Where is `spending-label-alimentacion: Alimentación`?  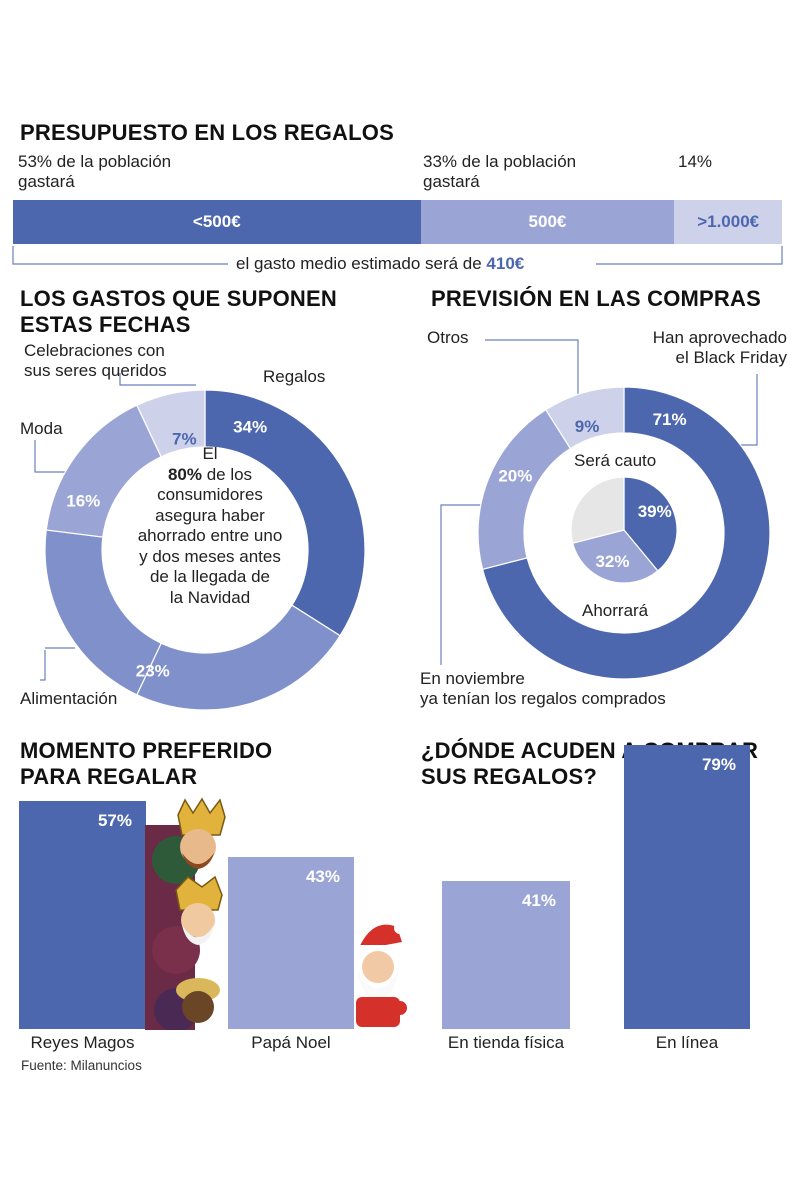 spending-label-alimentacion: Alimentación is located at coordinates (69, 698).